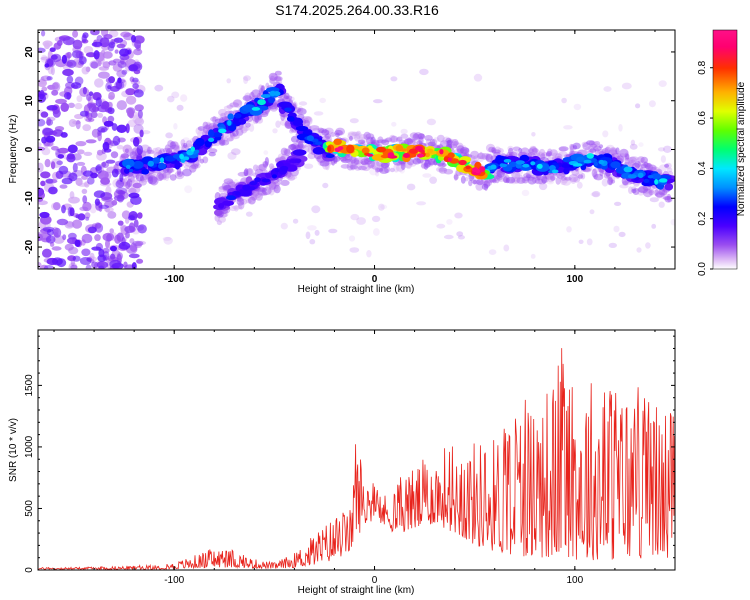 This screenshot has width=750, height=600. I want to click on colorbar-tick-label: 0.2, so click(702, 218).